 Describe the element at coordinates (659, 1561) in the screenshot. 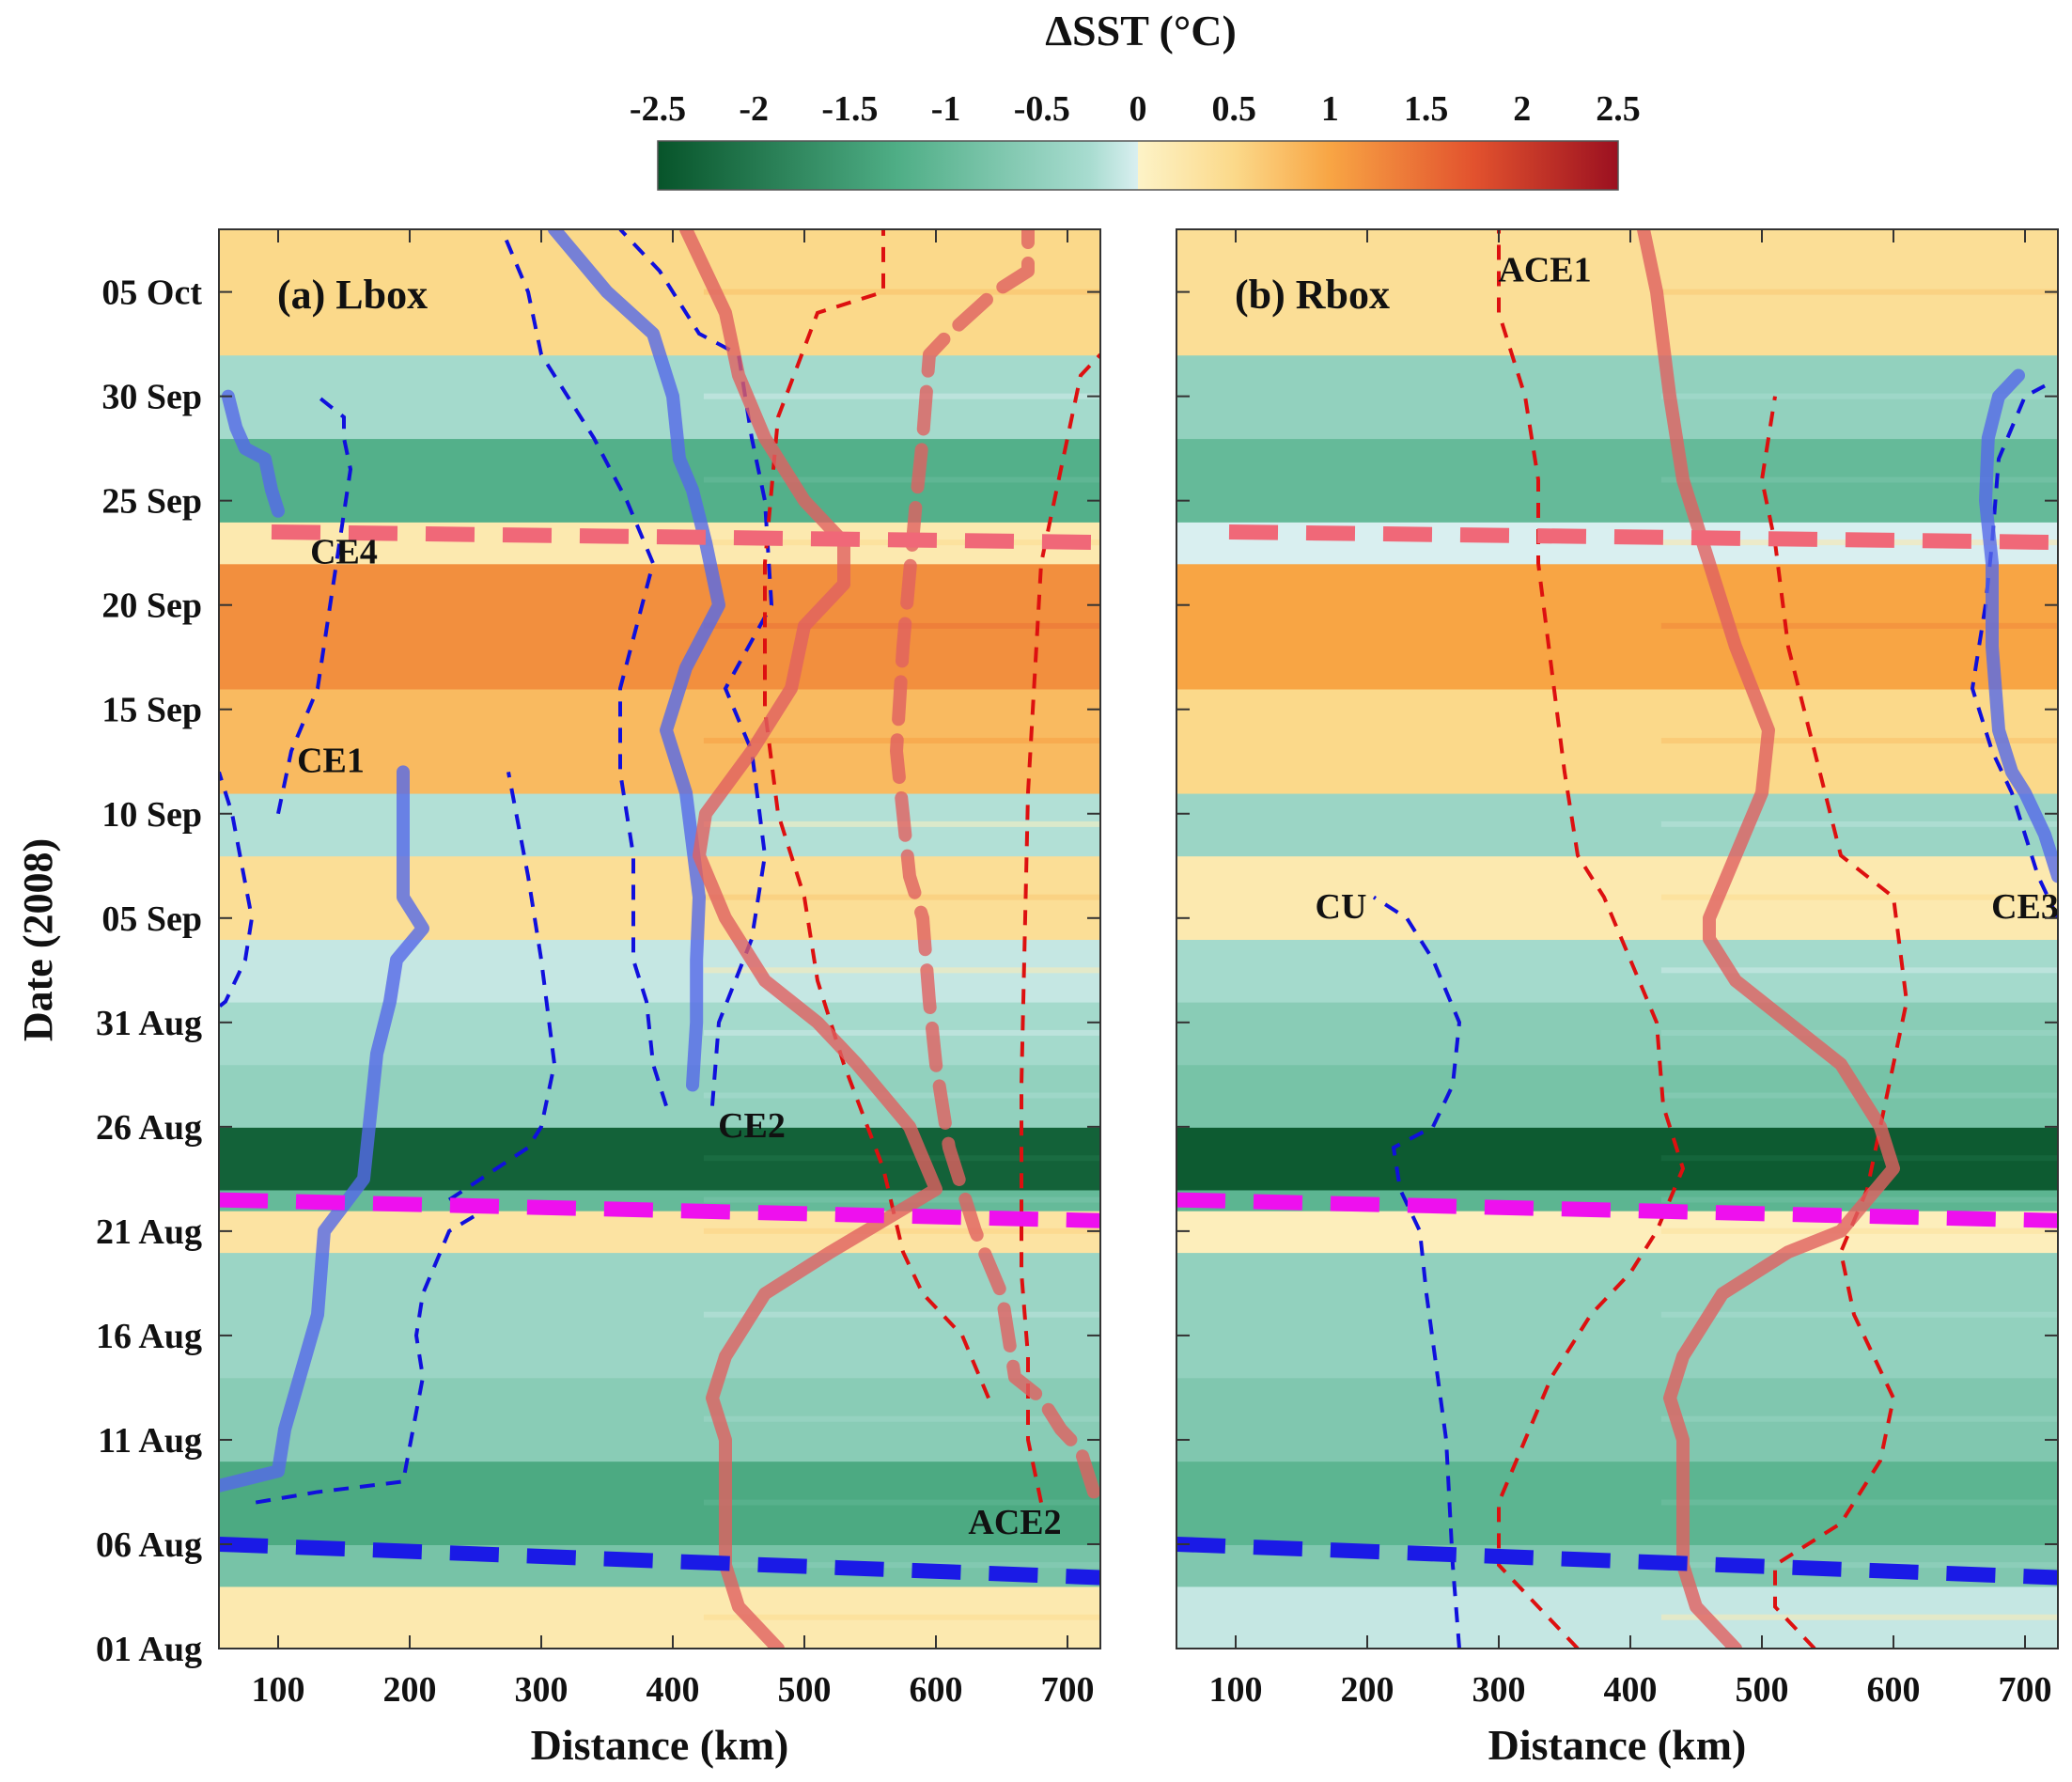

I see `ref-blue-line` at that location.